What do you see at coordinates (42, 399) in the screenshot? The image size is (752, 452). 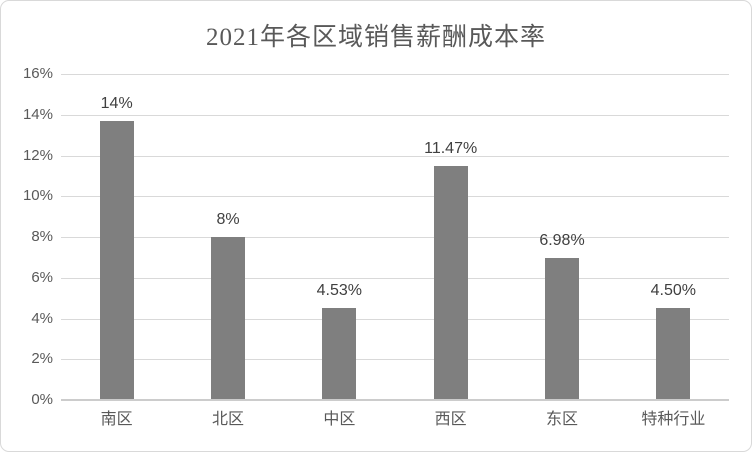 I see `y-axis-tick-label: 0%` at bounding box center [42, 399].